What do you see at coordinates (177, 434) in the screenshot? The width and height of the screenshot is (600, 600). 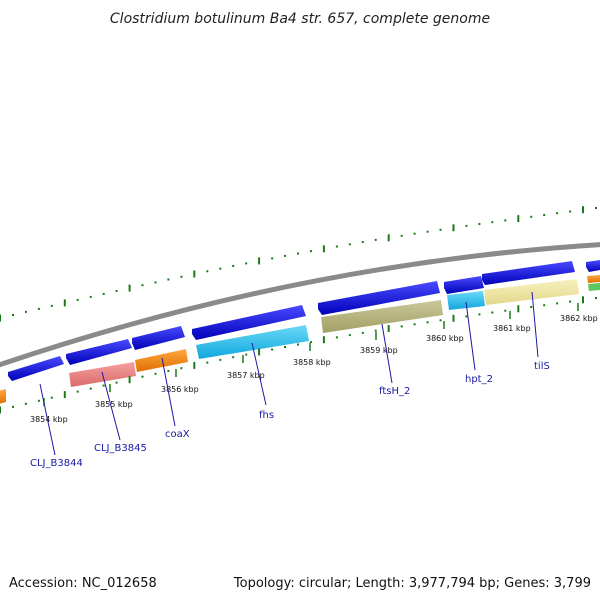 I see `gene-label: coaX` at bounding box center [177, 434].